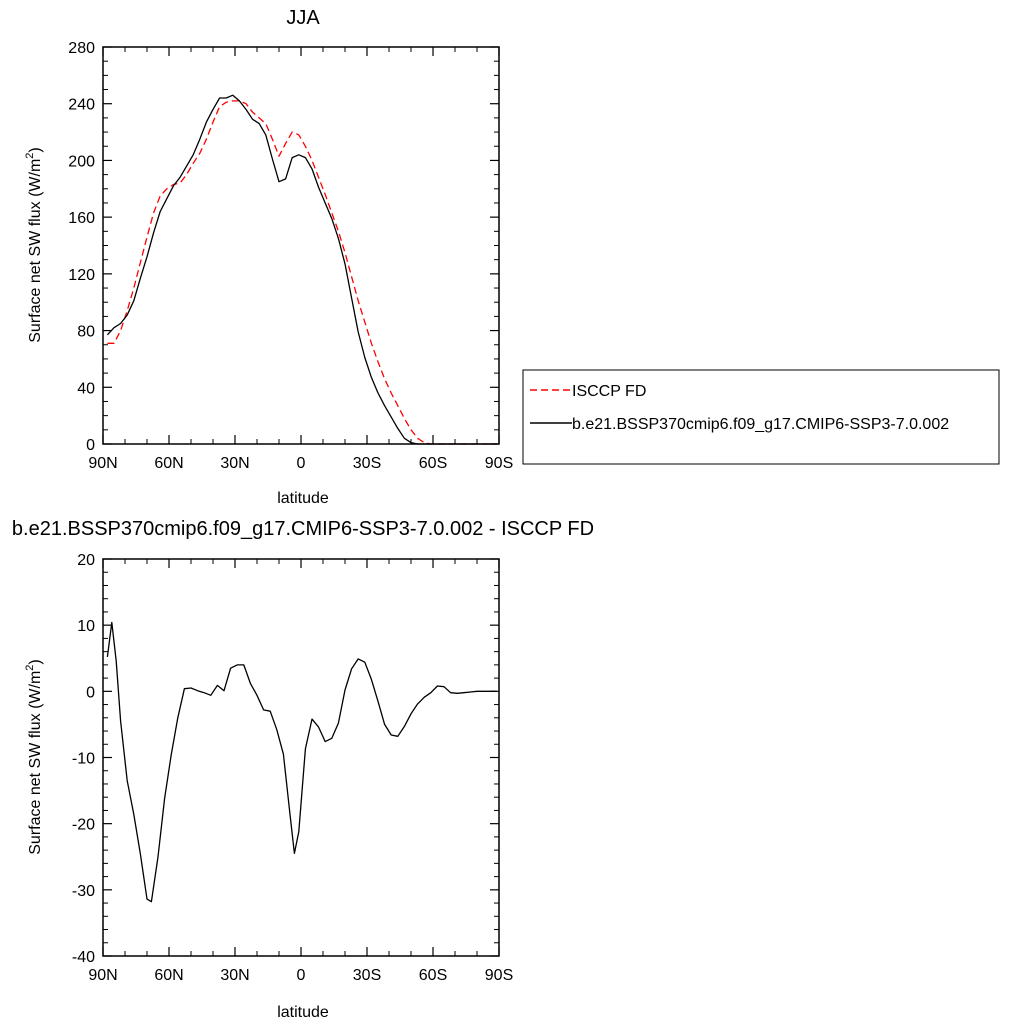 Image resolution: width=1024 pixels, height=1024 pixels. What do you see at coordinates (301, 762) in the screenshot?
I see `difference-line-bottom` at bounding box center [301, 762].